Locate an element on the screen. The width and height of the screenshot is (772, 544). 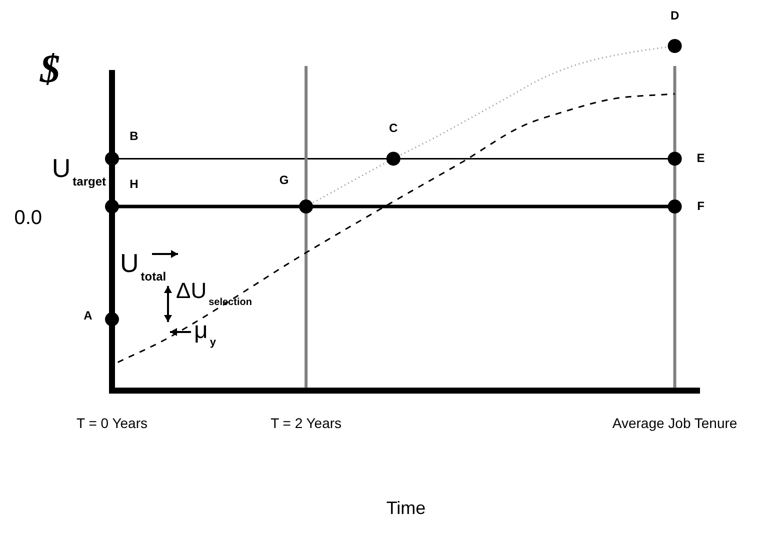
annotation: F is located at coordinates (700, 205).